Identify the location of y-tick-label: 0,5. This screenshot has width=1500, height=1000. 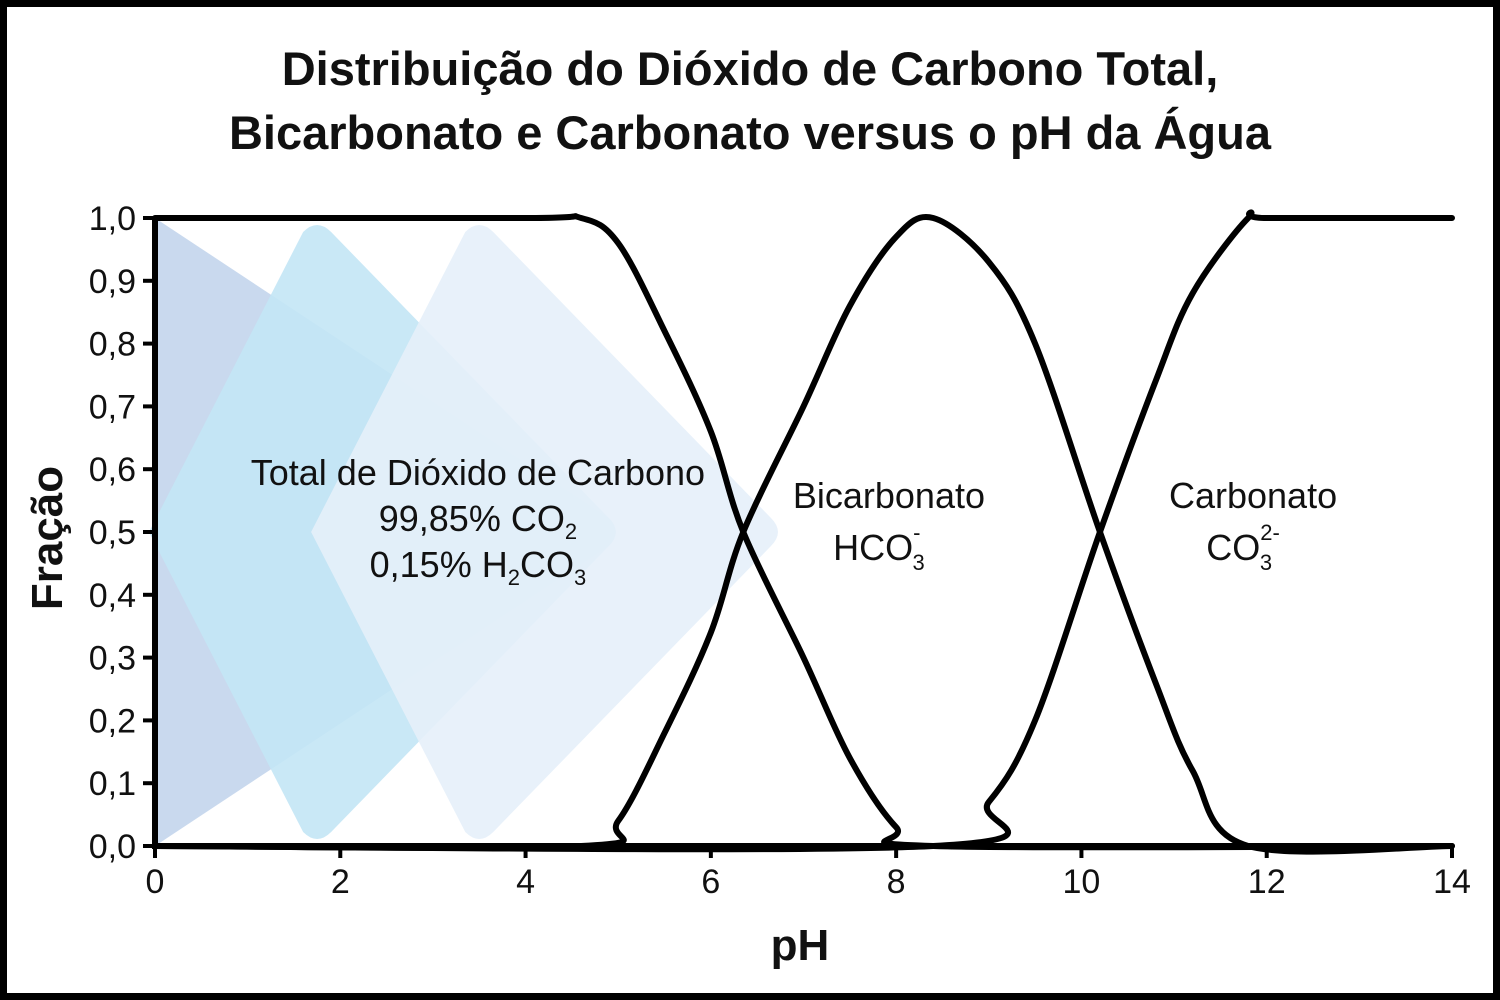
(112, 533).